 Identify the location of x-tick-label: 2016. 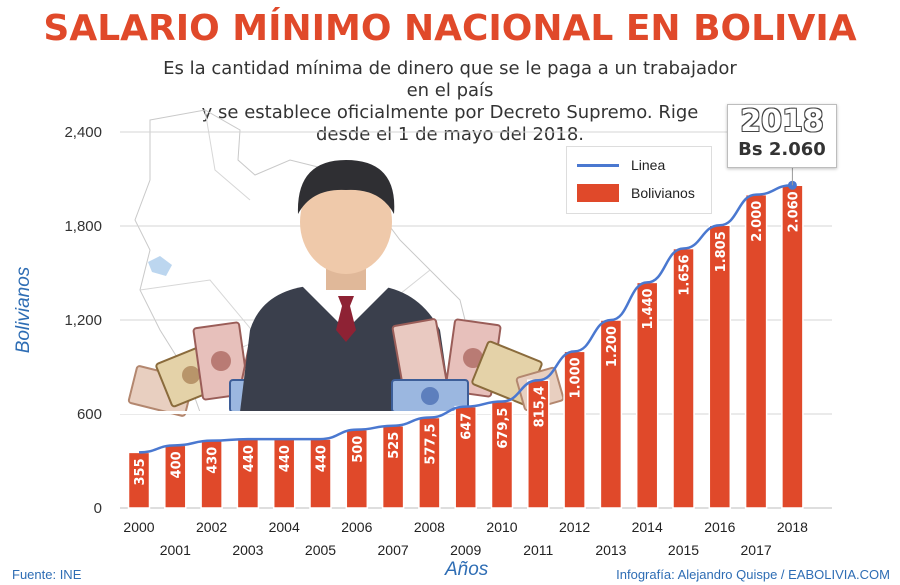
(719, 527).